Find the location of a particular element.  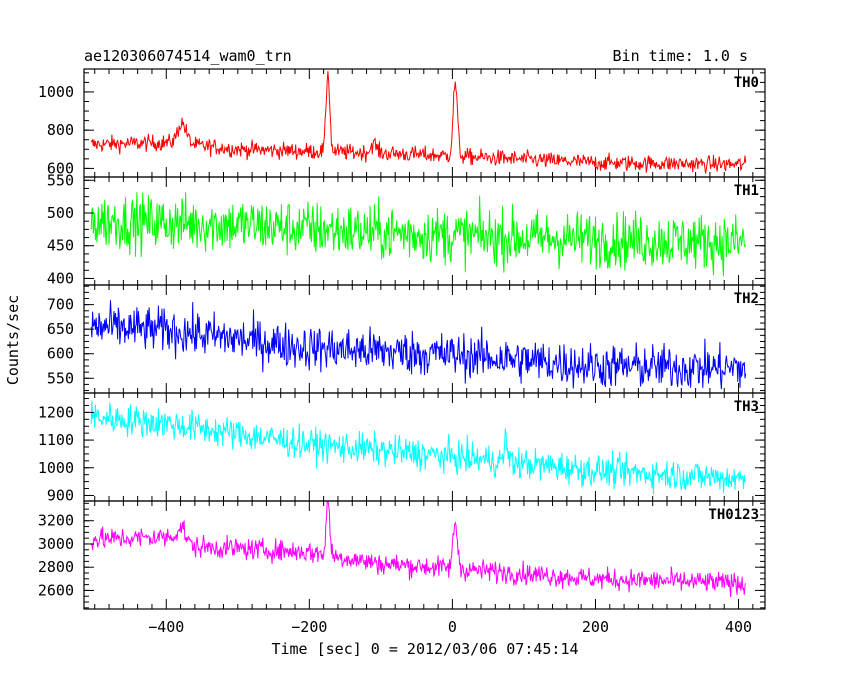

y-tick-label: 1100 is located at coordinates (56, 440).